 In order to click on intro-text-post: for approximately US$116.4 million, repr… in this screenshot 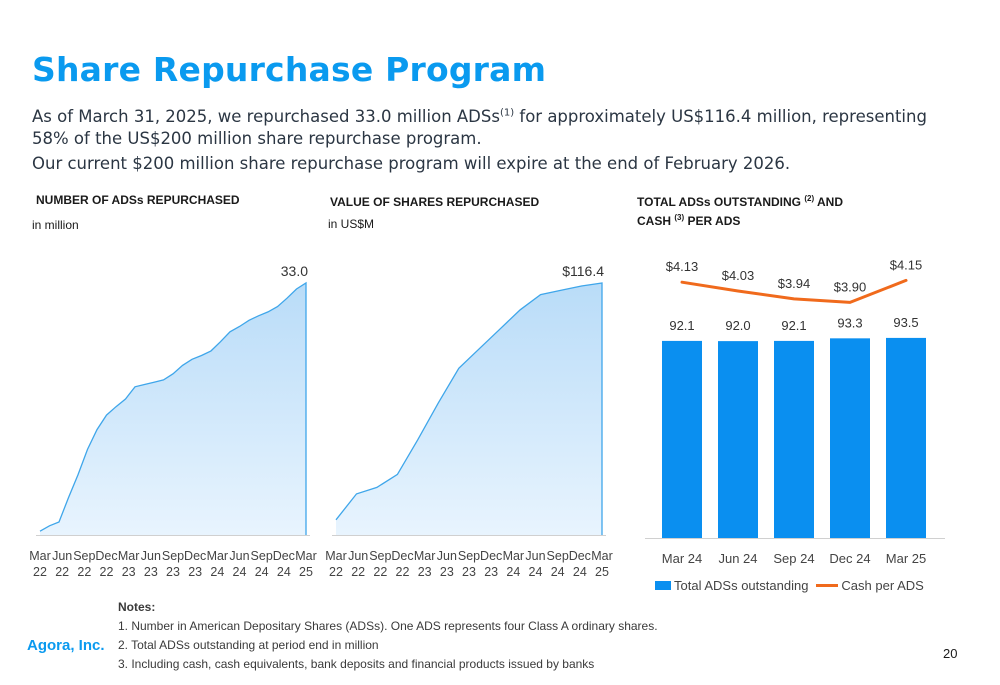, I will do `click(479, 127)`.